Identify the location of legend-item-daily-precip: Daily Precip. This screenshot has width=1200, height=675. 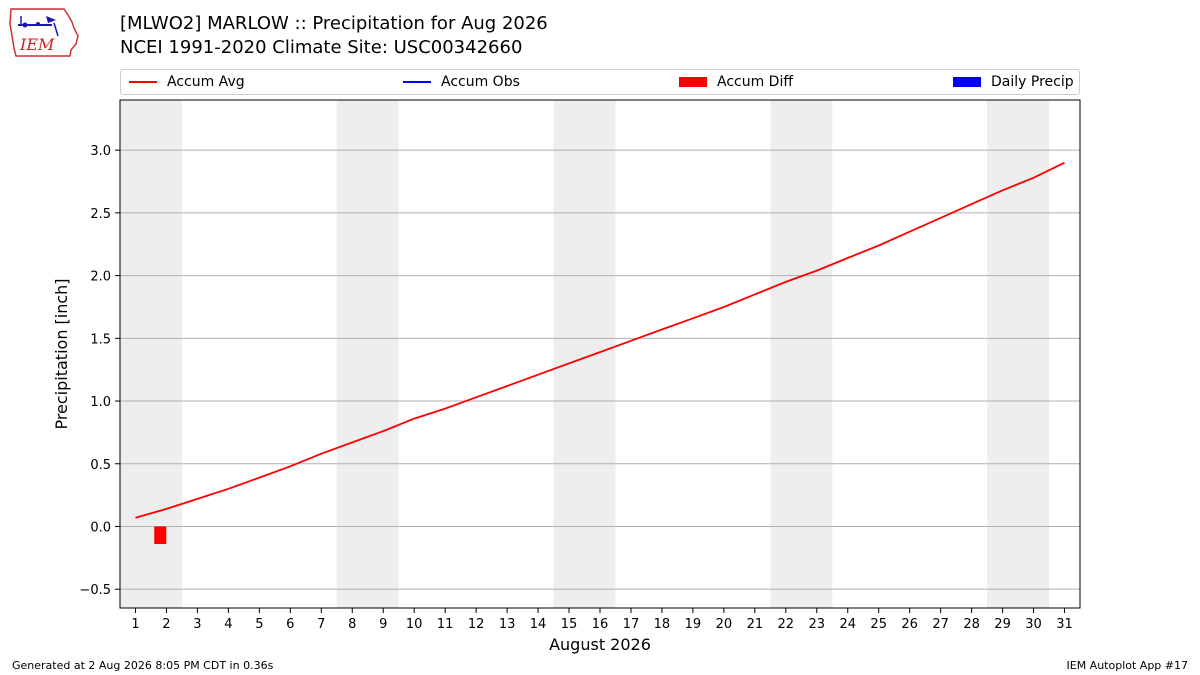
(1013, 82).